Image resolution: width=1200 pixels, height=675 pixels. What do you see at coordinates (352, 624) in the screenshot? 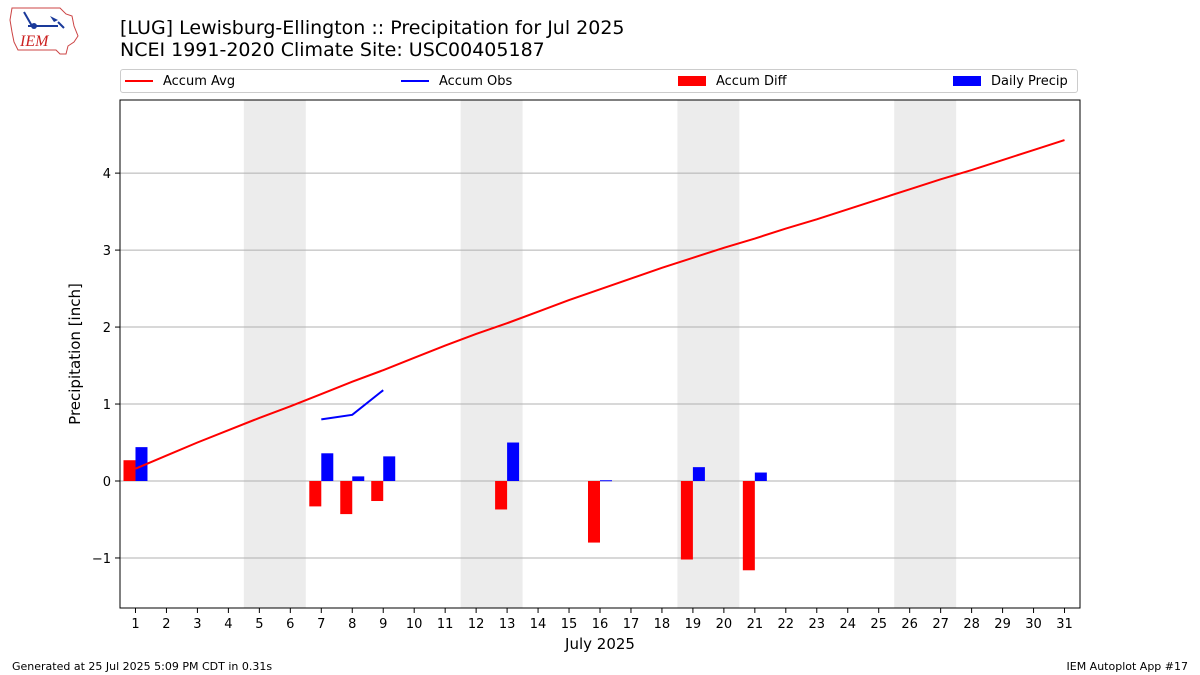
I see `x-tick-label-8: 8` at bounding box center [352, 624].